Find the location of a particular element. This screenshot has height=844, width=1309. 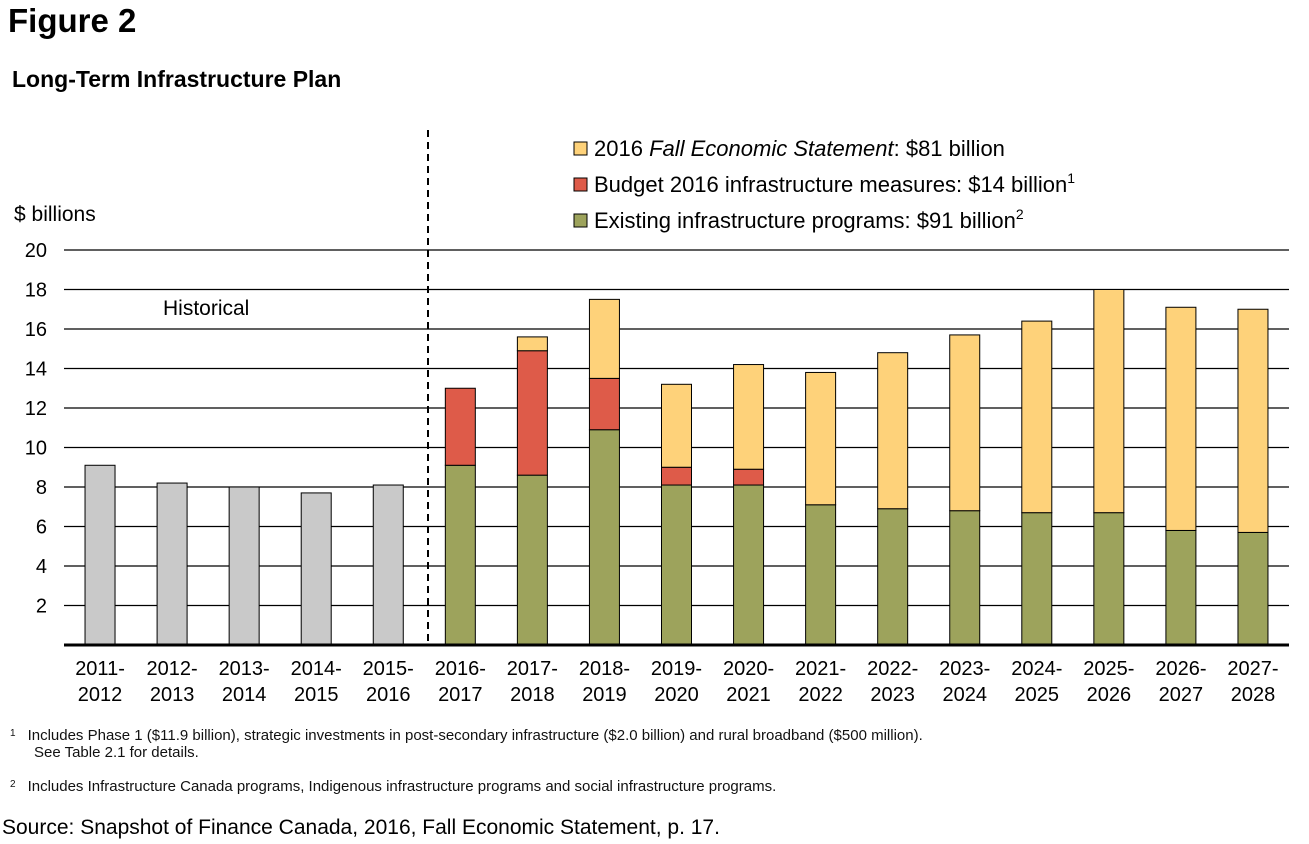

x-tick-label: 2014 is located at coordinates (244, 695).